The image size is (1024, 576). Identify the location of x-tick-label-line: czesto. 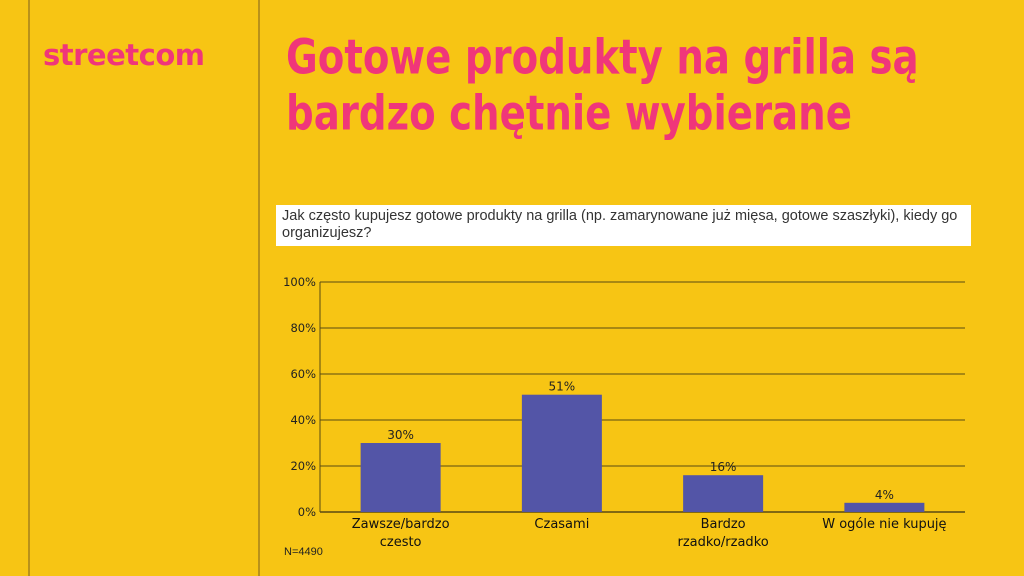
(401, 542).